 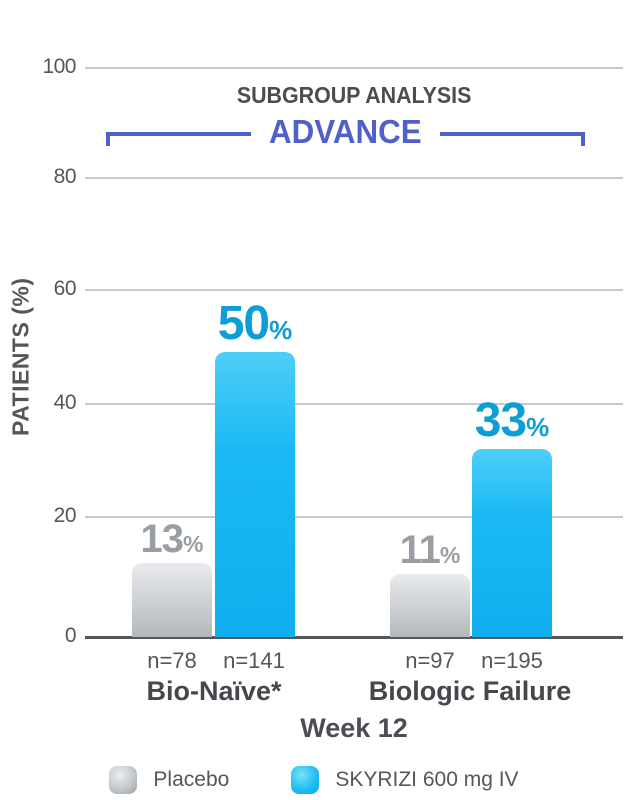 What do you see at coordinates (65, 402) in the screenshot?
I see `y-tick-40: 40` at bounding box center [65, 402].